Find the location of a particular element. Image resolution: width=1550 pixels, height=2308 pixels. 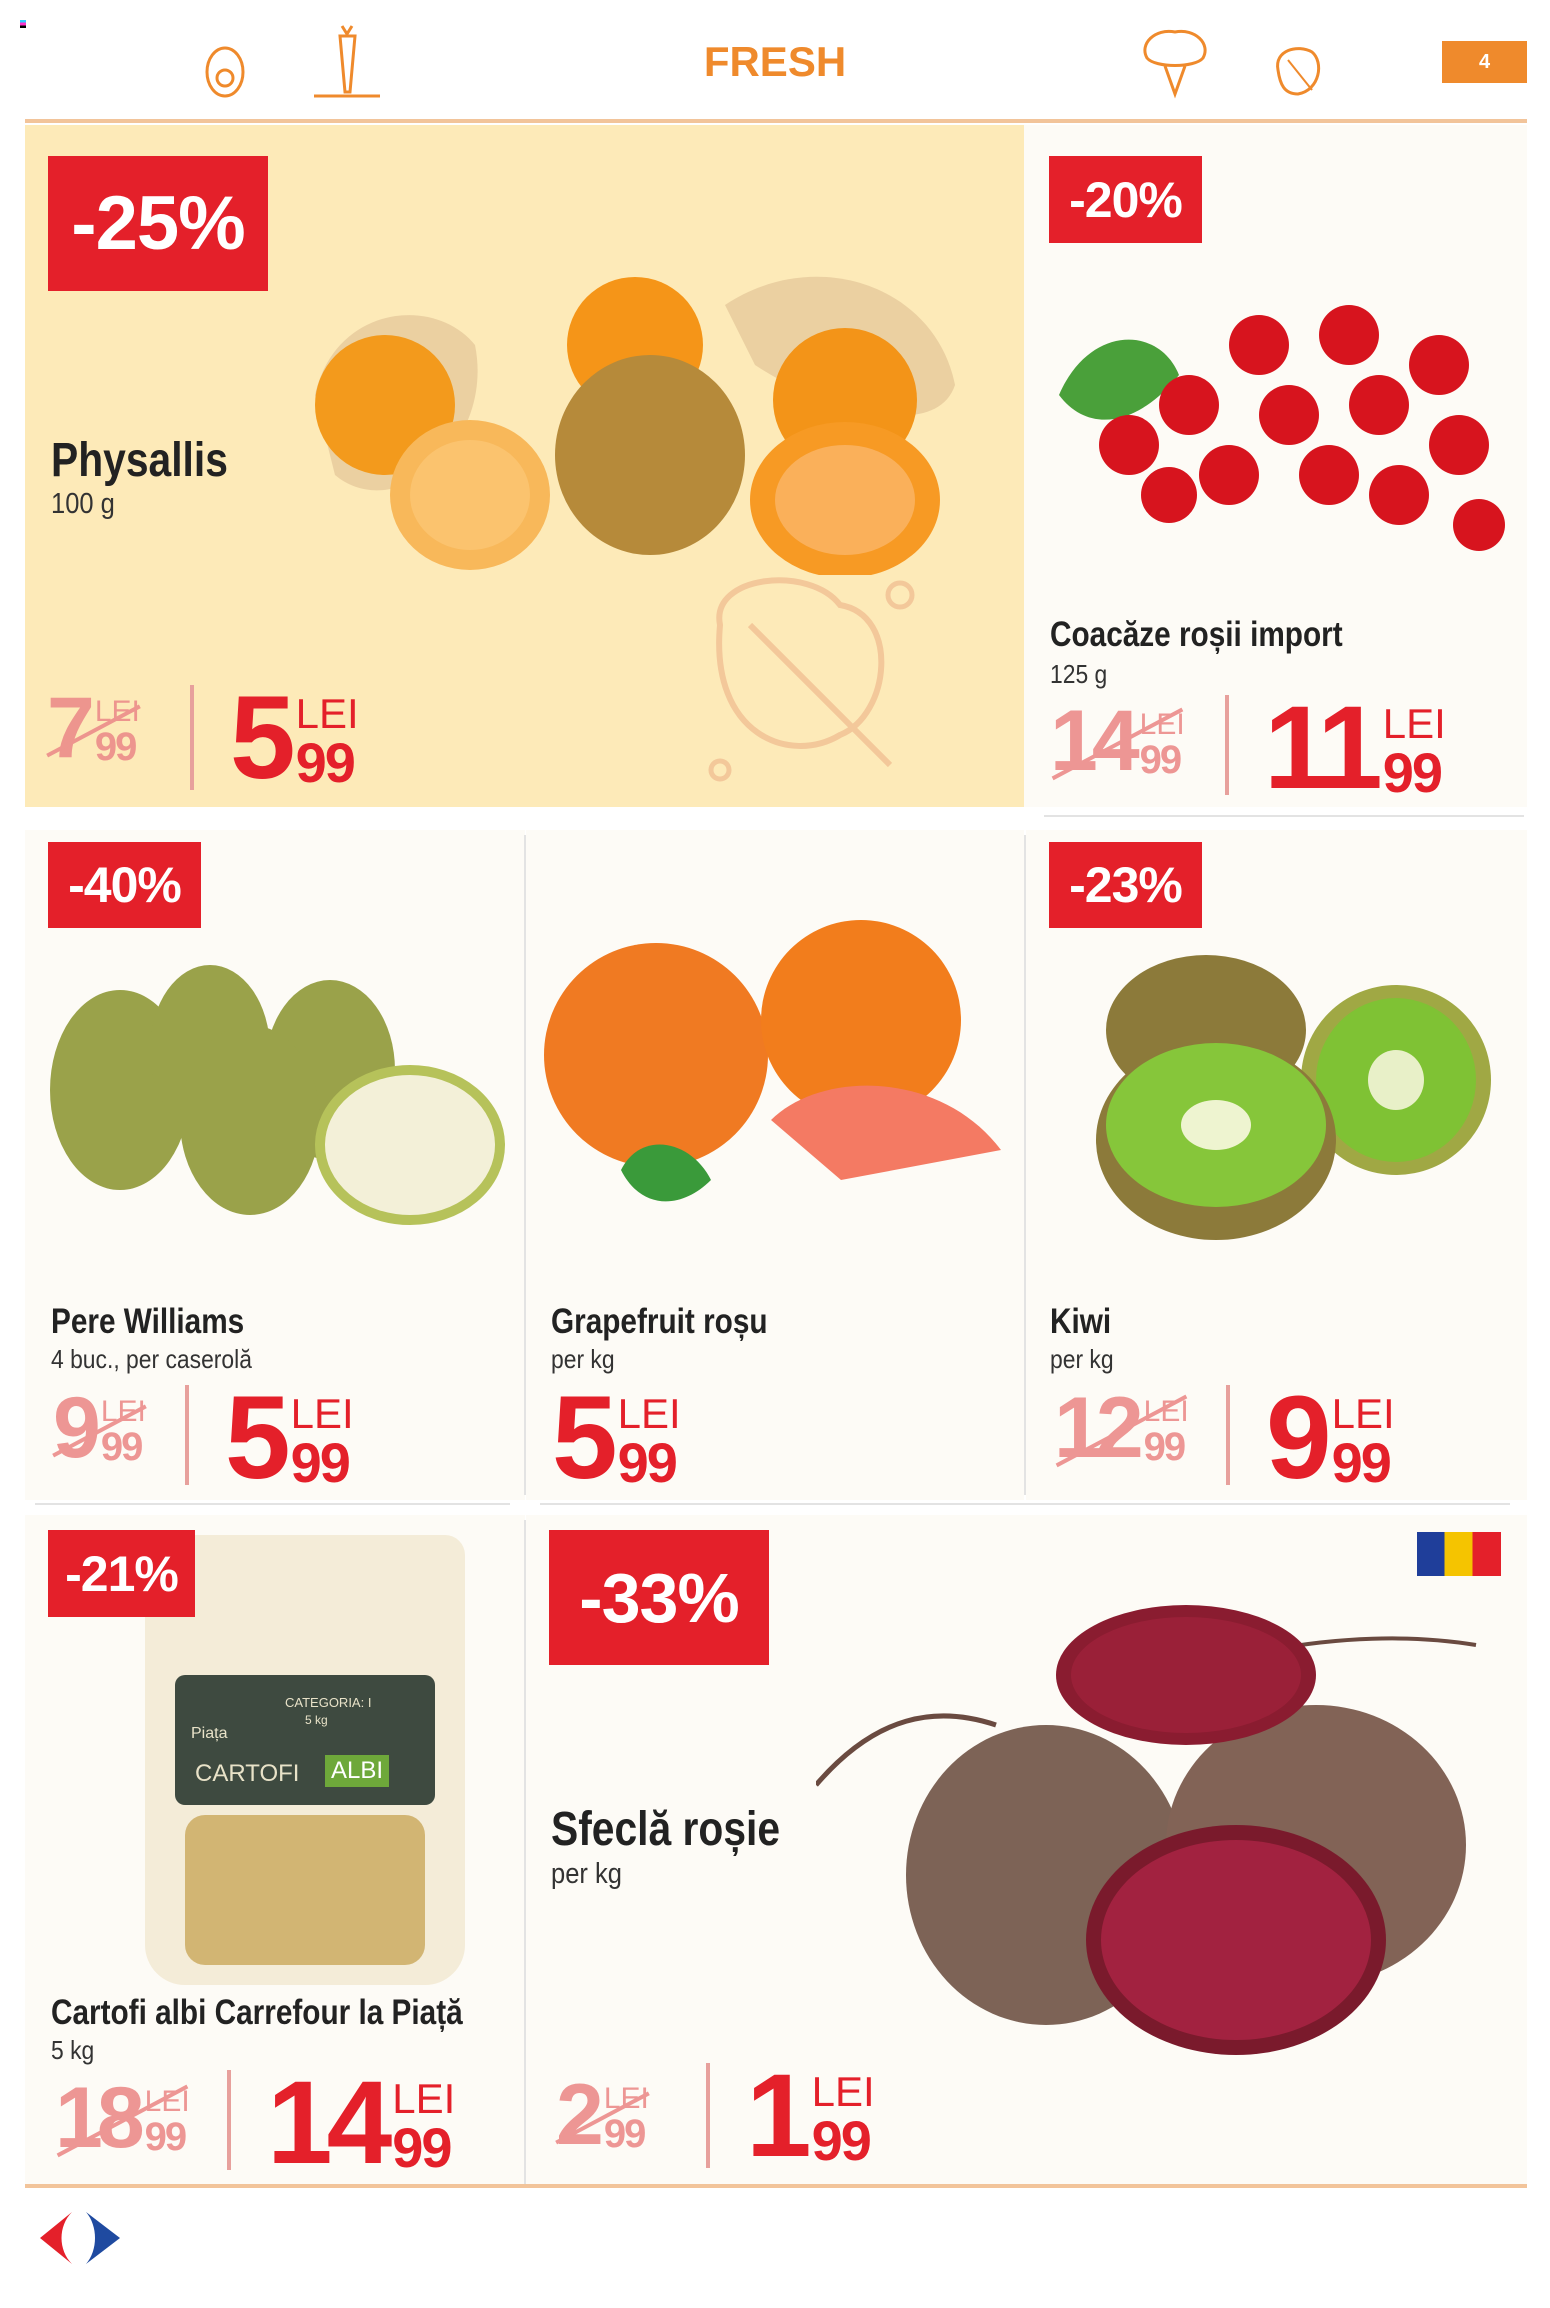

product-name: Coacăze roșii import is located at coordinates (1196, 634).